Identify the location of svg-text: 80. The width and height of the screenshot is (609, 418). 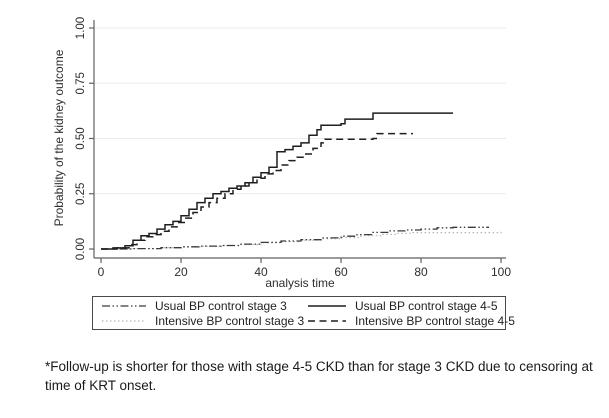
(421, 272).